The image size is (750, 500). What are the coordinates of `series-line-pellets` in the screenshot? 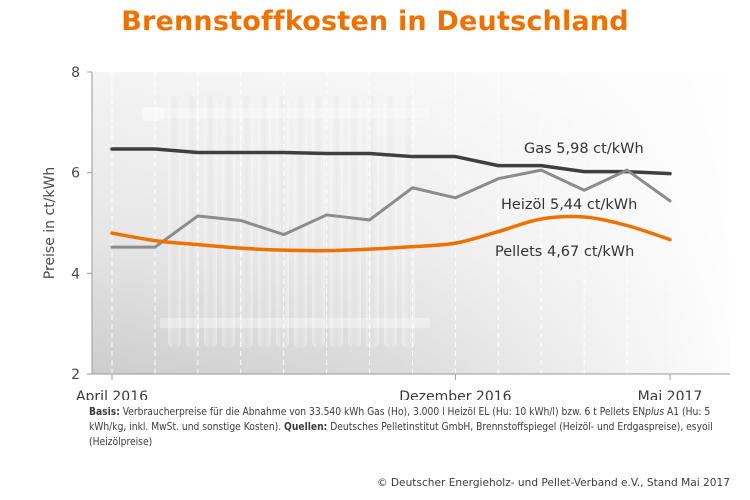 It's located at (391, 233).